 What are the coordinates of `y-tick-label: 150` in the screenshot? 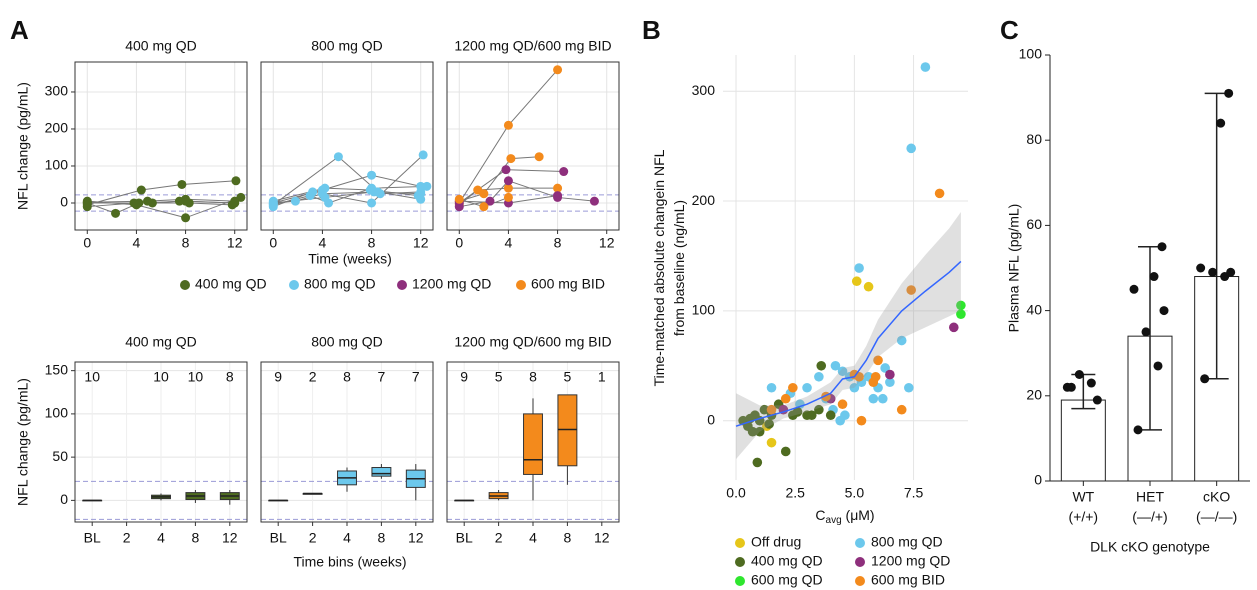 It's located at (57, 369).